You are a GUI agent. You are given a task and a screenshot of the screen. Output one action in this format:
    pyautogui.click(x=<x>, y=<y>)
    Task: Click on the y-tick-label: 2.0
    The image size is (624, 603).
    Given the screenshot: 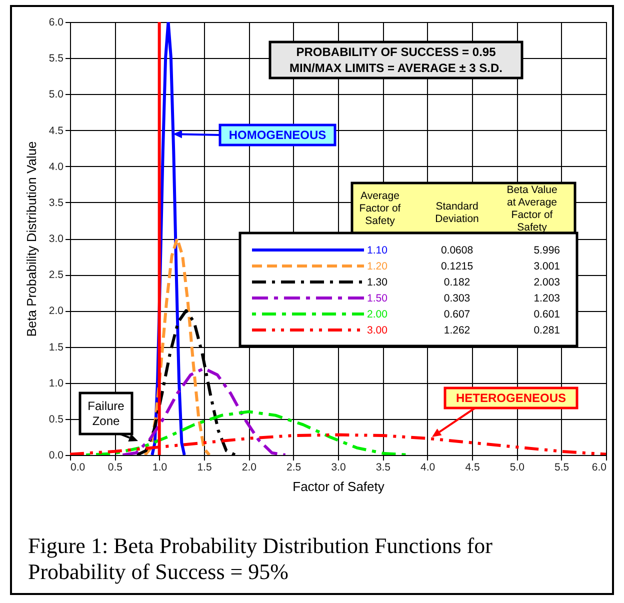 What is the action you would take?
    pyautogui.click(x=56, y=311)
    